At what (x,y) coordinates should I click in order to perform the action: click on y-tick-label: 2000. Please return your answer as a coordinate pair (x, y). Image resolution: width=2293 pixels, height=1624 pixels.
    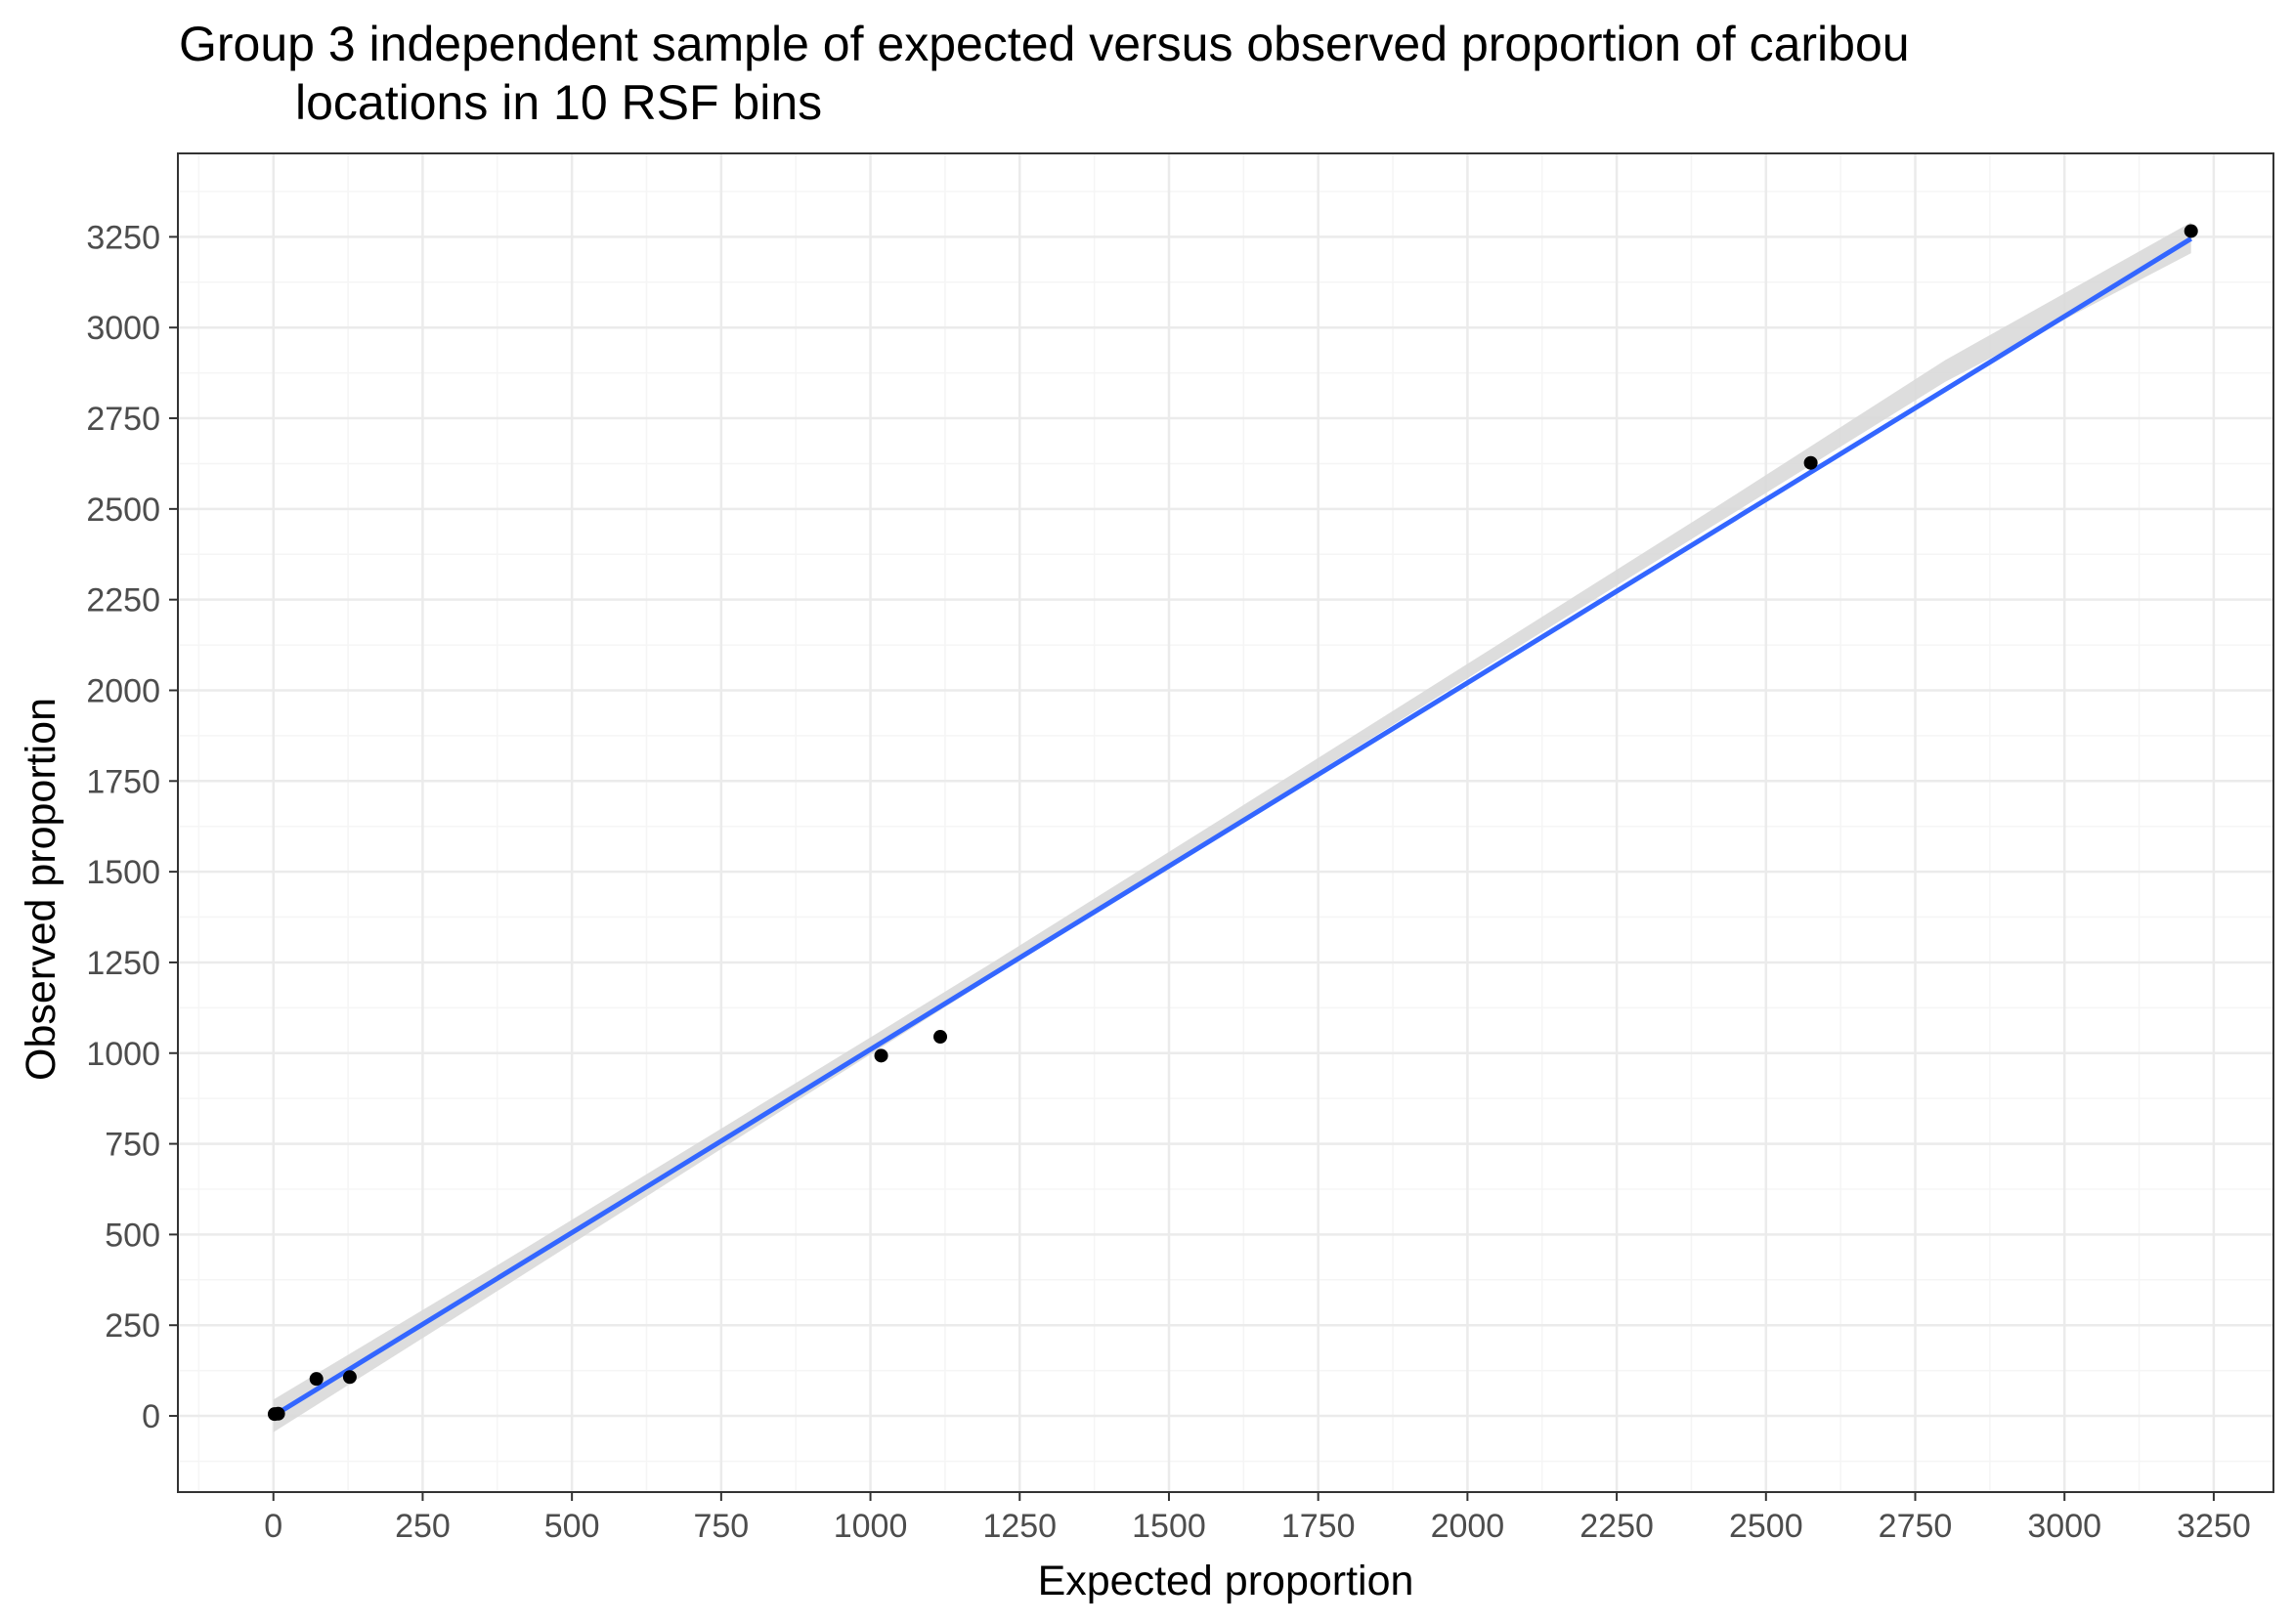
    Looking at the image, I should click on (123, 691).